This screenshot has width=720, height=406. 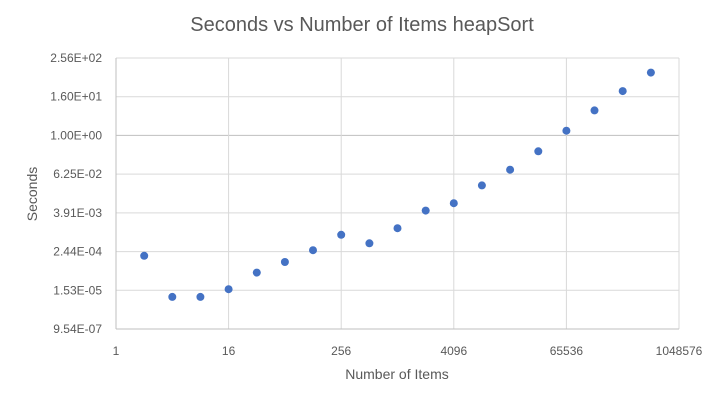 I want to click on chart-title: Seconds vs Number of Items heapSort, so click(x=362, y=25).